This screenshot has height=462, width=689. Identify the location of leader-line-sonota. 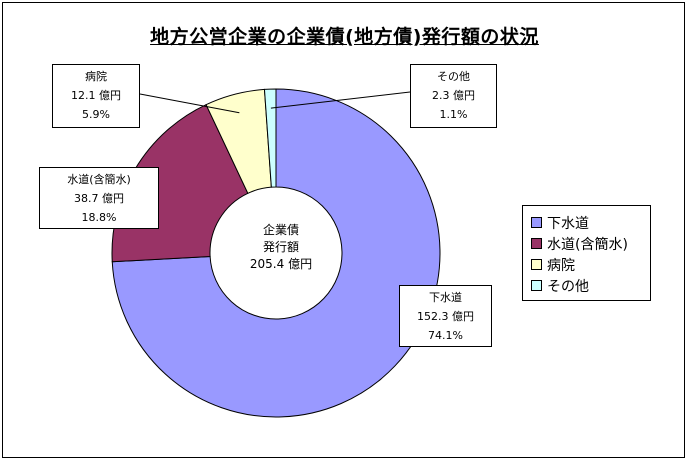
(340, 100).